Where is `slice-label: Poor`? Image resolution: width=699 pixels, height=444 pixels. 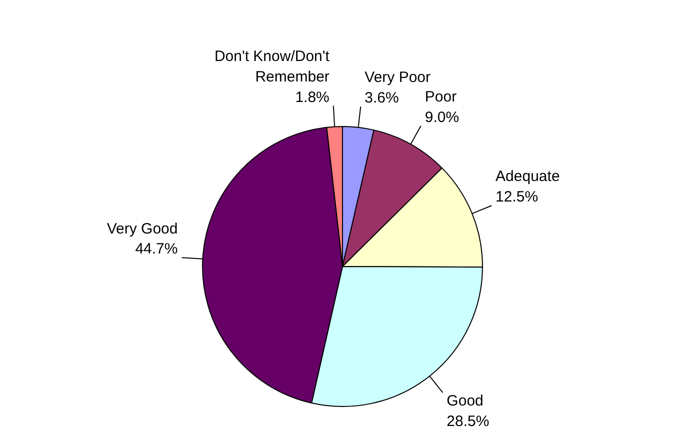 slice-label: Poor is located at coordinates (440, 97).